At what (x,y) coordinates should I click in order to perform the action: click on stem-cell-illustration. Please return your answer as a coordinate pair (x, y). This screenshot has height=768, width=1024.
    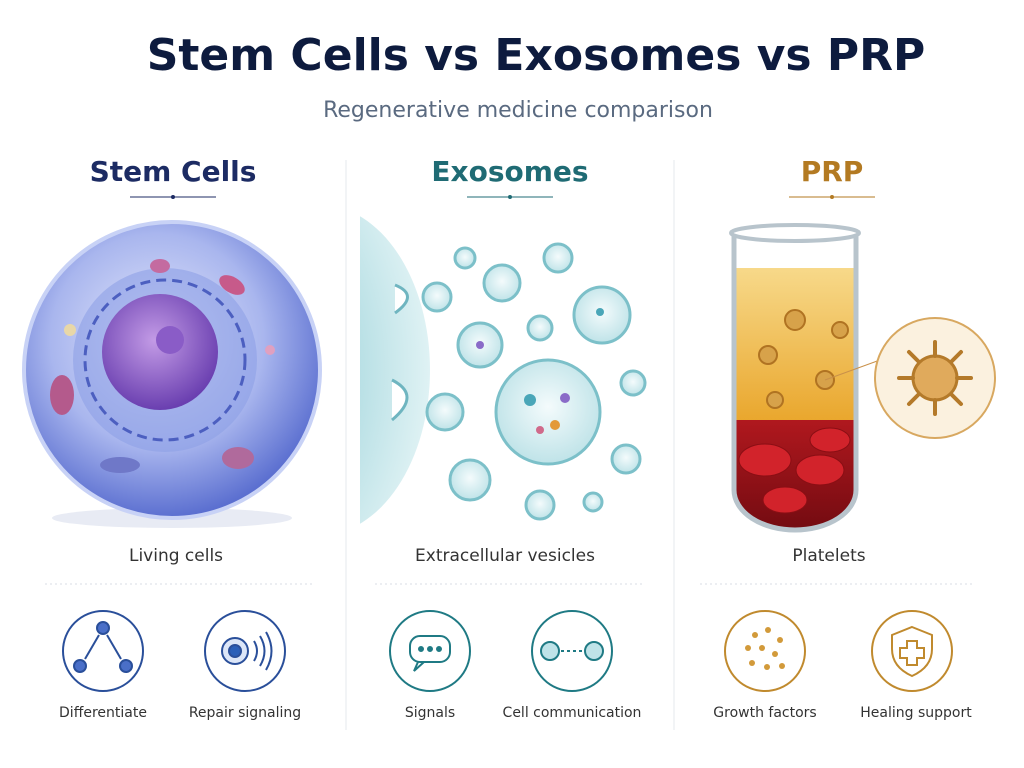
    Looking at the image, I should click on (172, 374).